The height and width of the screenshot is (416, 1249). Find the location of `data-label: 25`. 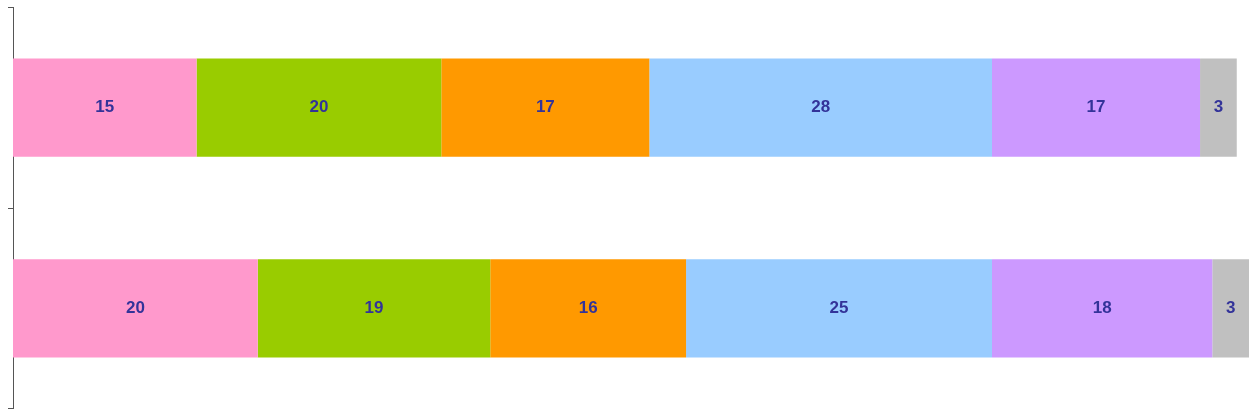

data-label: 25 is located at coordinates (839, 308).